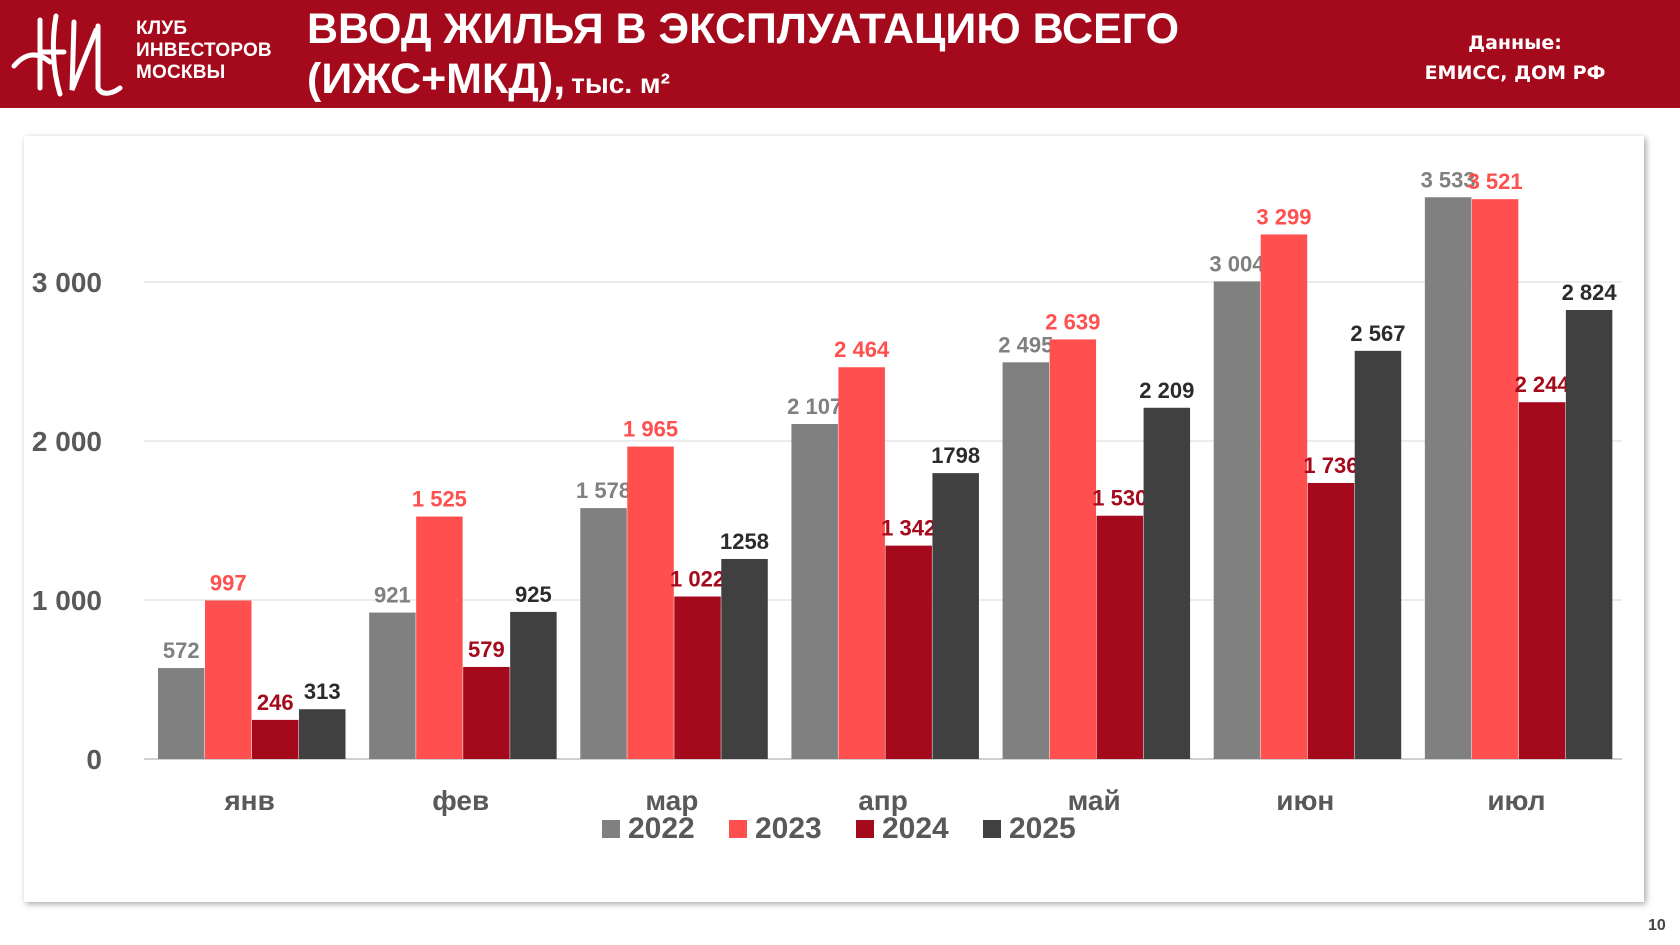 Image resolution: width=1680 pixels, height=945 pixels. What do you see at coordinates (486, 649) in the screenshot?
I see `data-label: 579` at bounding box center [486, 649].